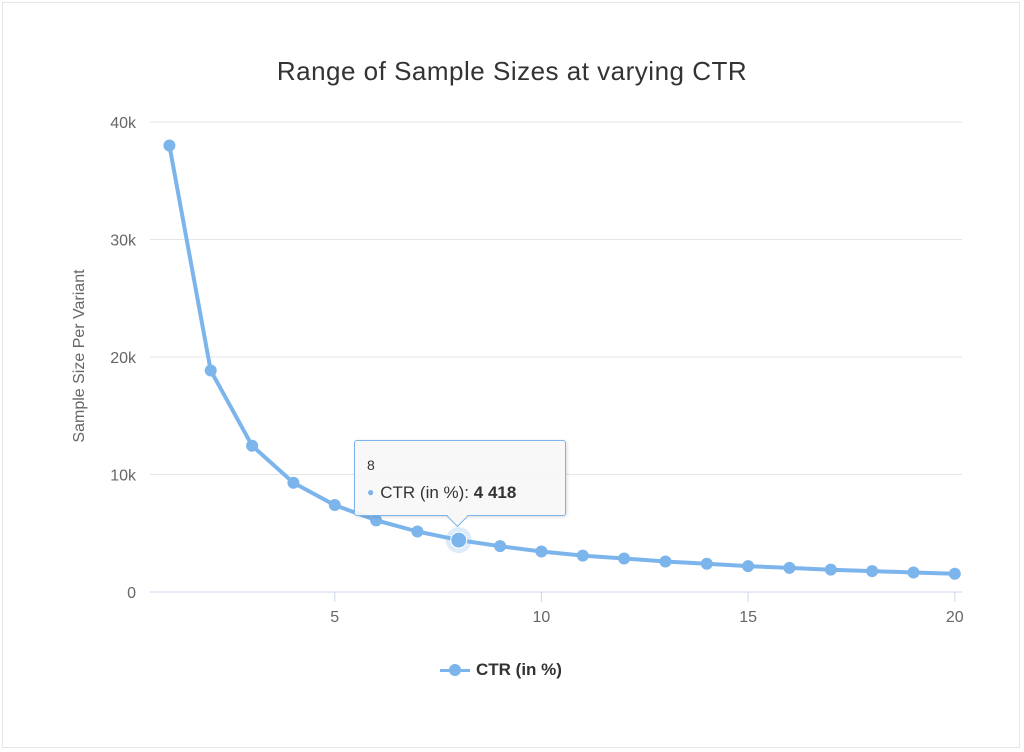 The image size is (1024, 752). What do you see at coordinates (512, 71) in the screenshot?
I see `chart-title: Range of Sample Sizes at varying CTR` at bounding box center [512, 71].